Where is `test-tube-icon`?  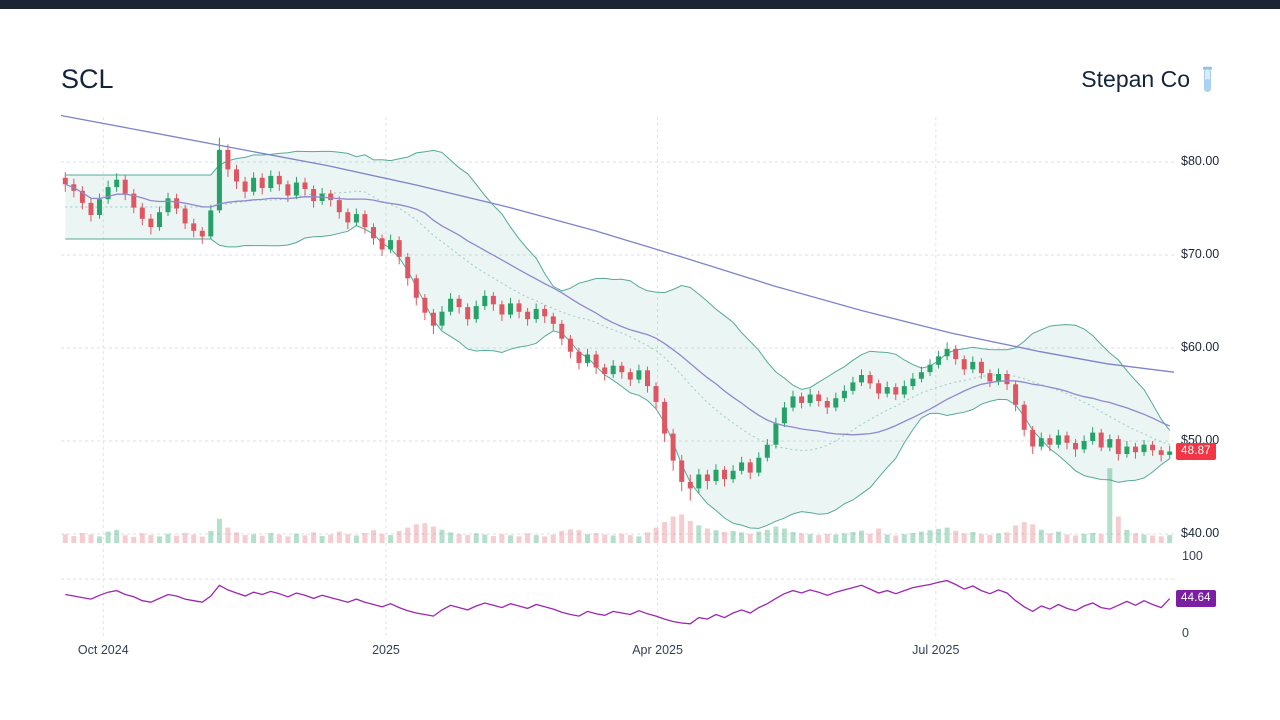 test-tube-icon is located at coordinates (1207, 79).